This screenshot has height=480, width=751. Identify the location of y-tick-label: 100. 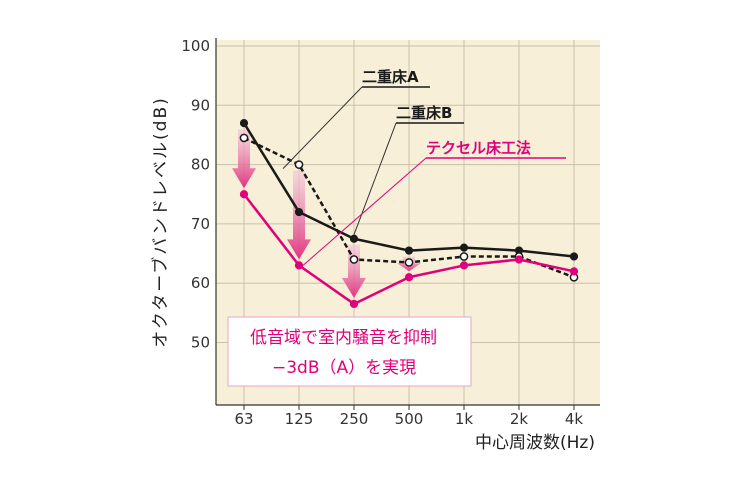
(195, 46).